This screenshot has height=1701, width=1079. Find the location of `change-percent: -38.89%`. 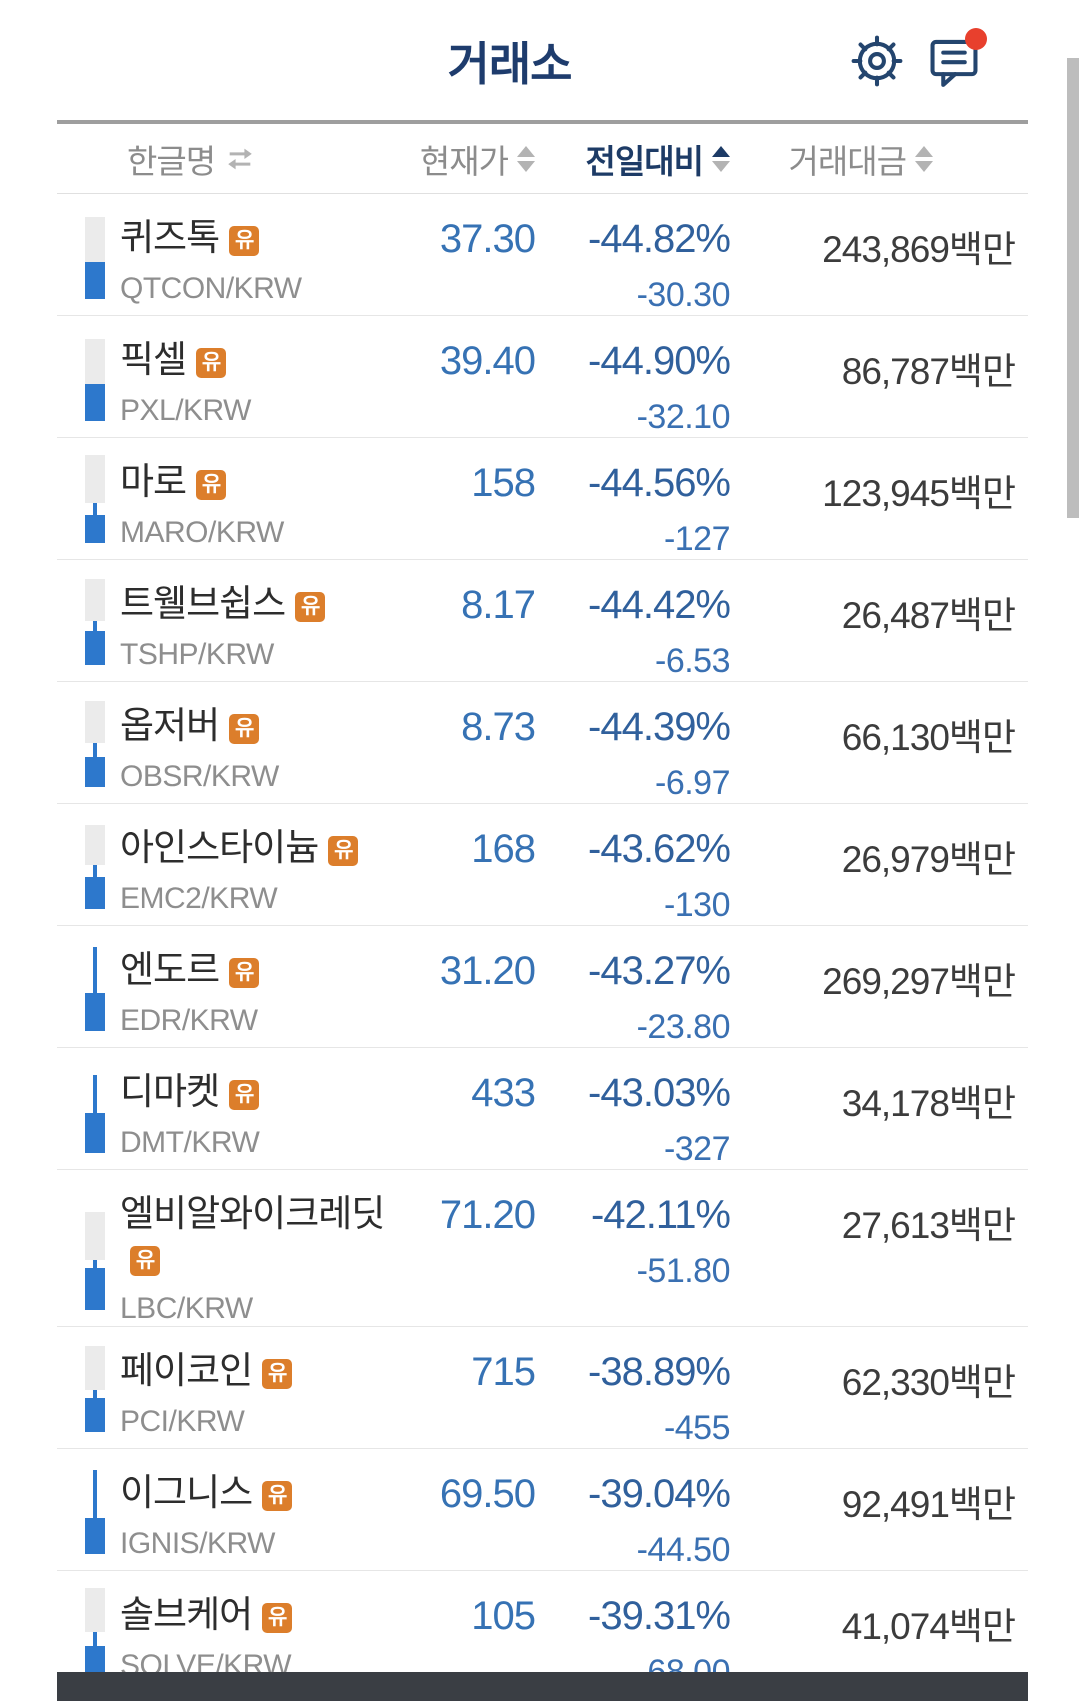

change-percent: -38.89% is located at coordinates (659, 1372).